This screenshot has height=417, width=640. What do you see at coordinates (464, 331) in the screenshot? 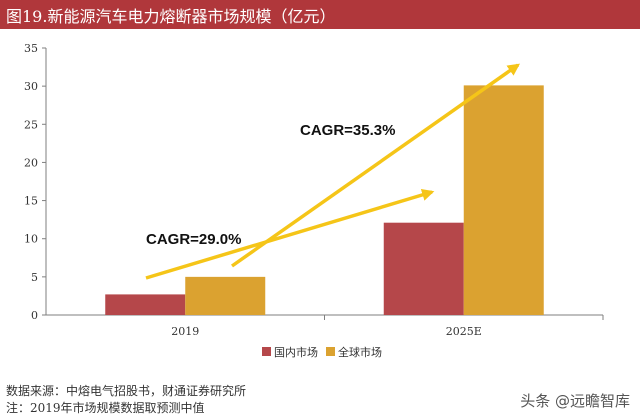
I see `x-tick-label: 2025E` at bounding box center [464, 331].